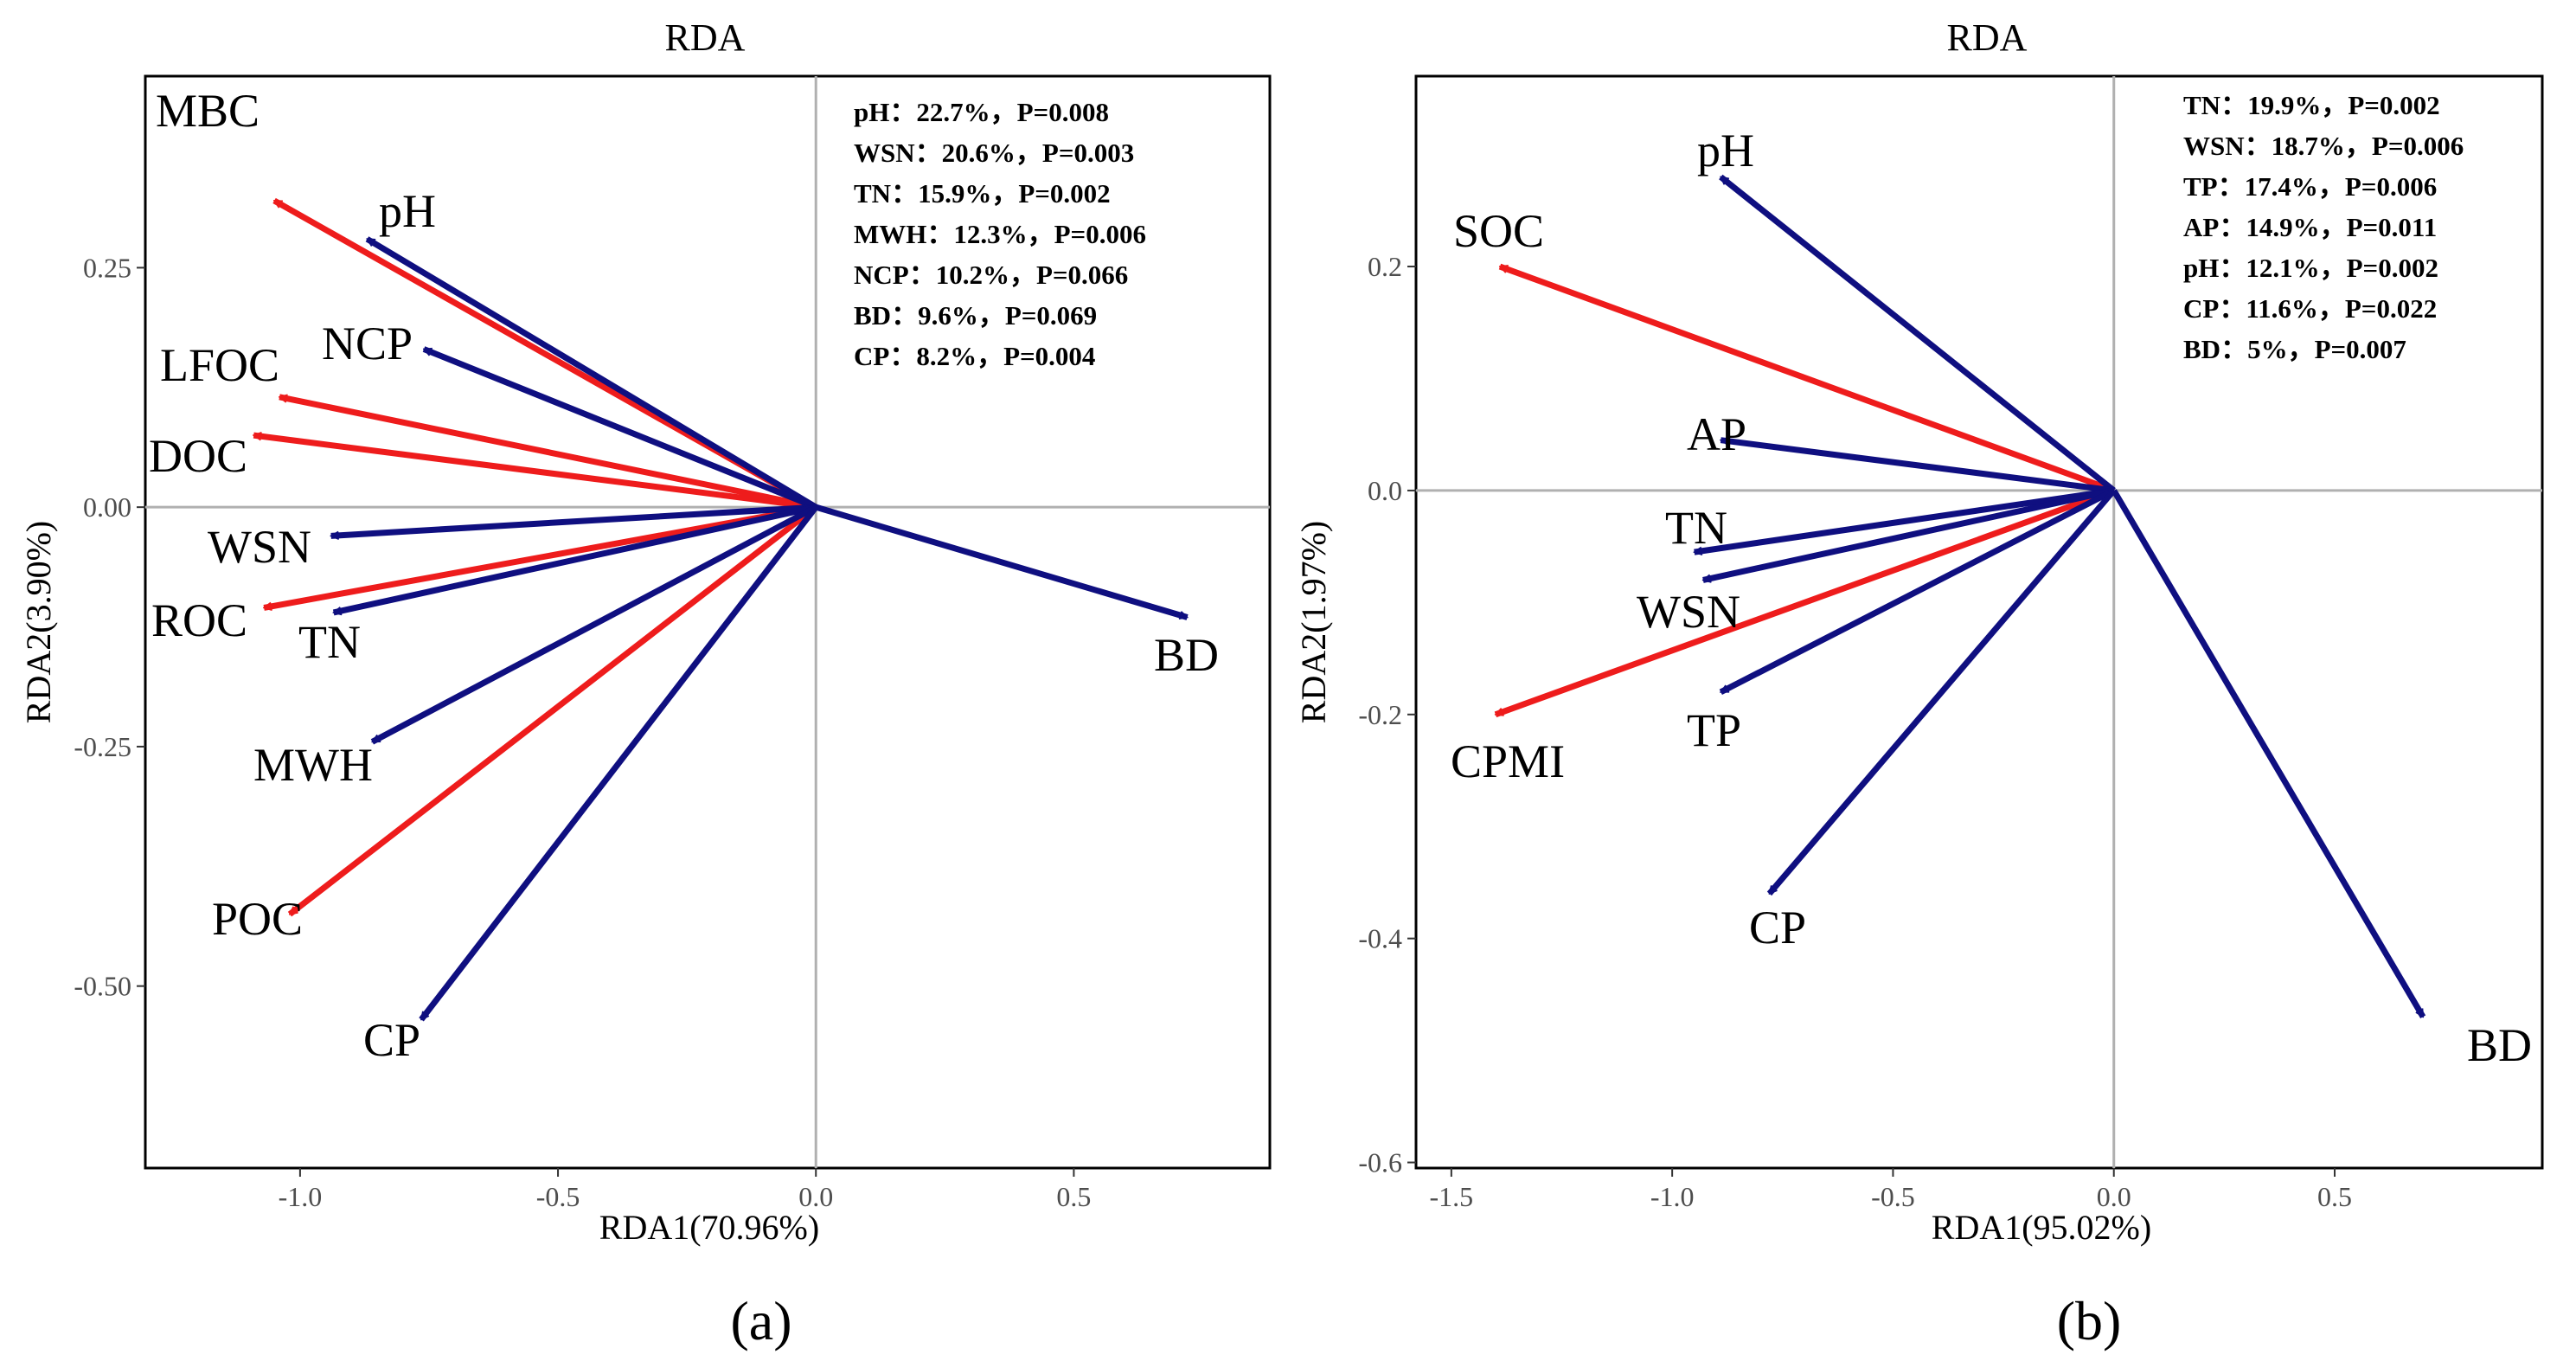 The image size is (2576, 1361). I want to click on vector-arrow-mwh, so click(594, 624).